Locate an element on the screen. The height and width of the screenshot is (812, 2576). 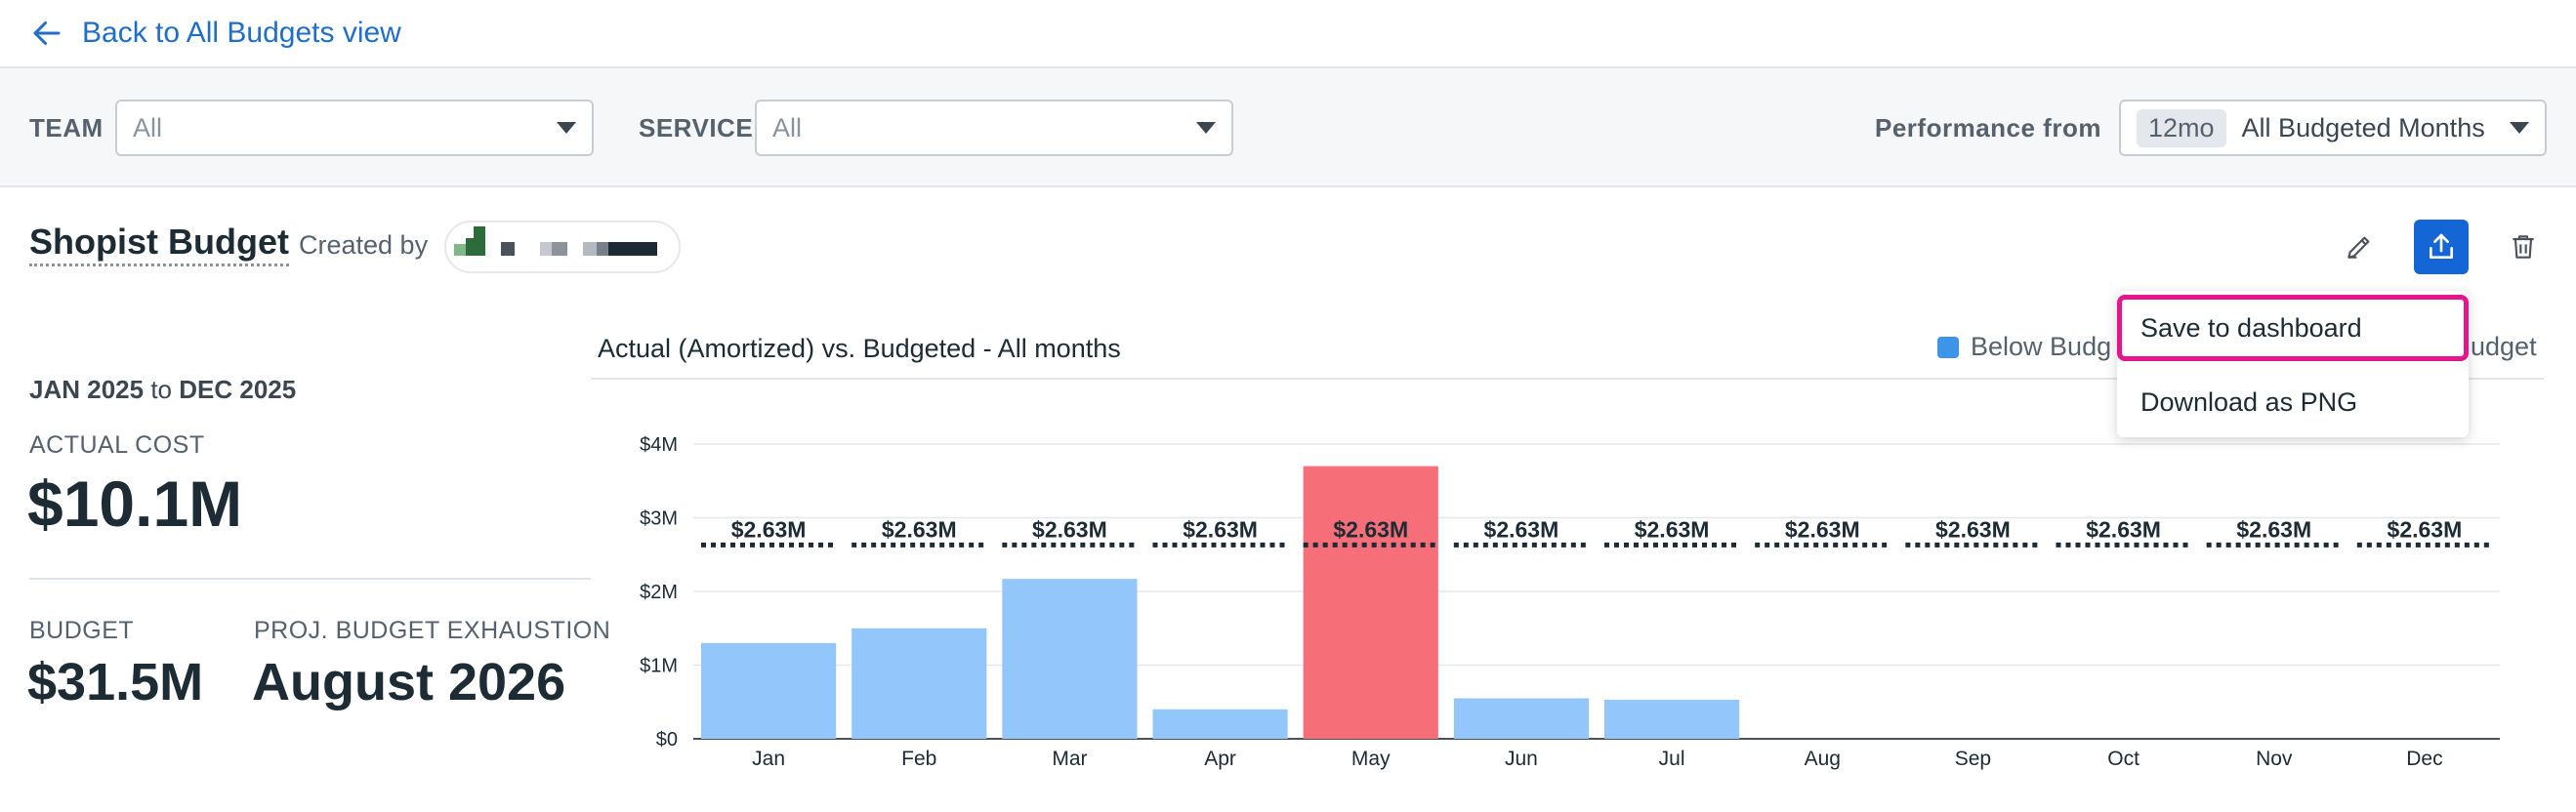
legend-swatch is located at coordinates (1948, 347).